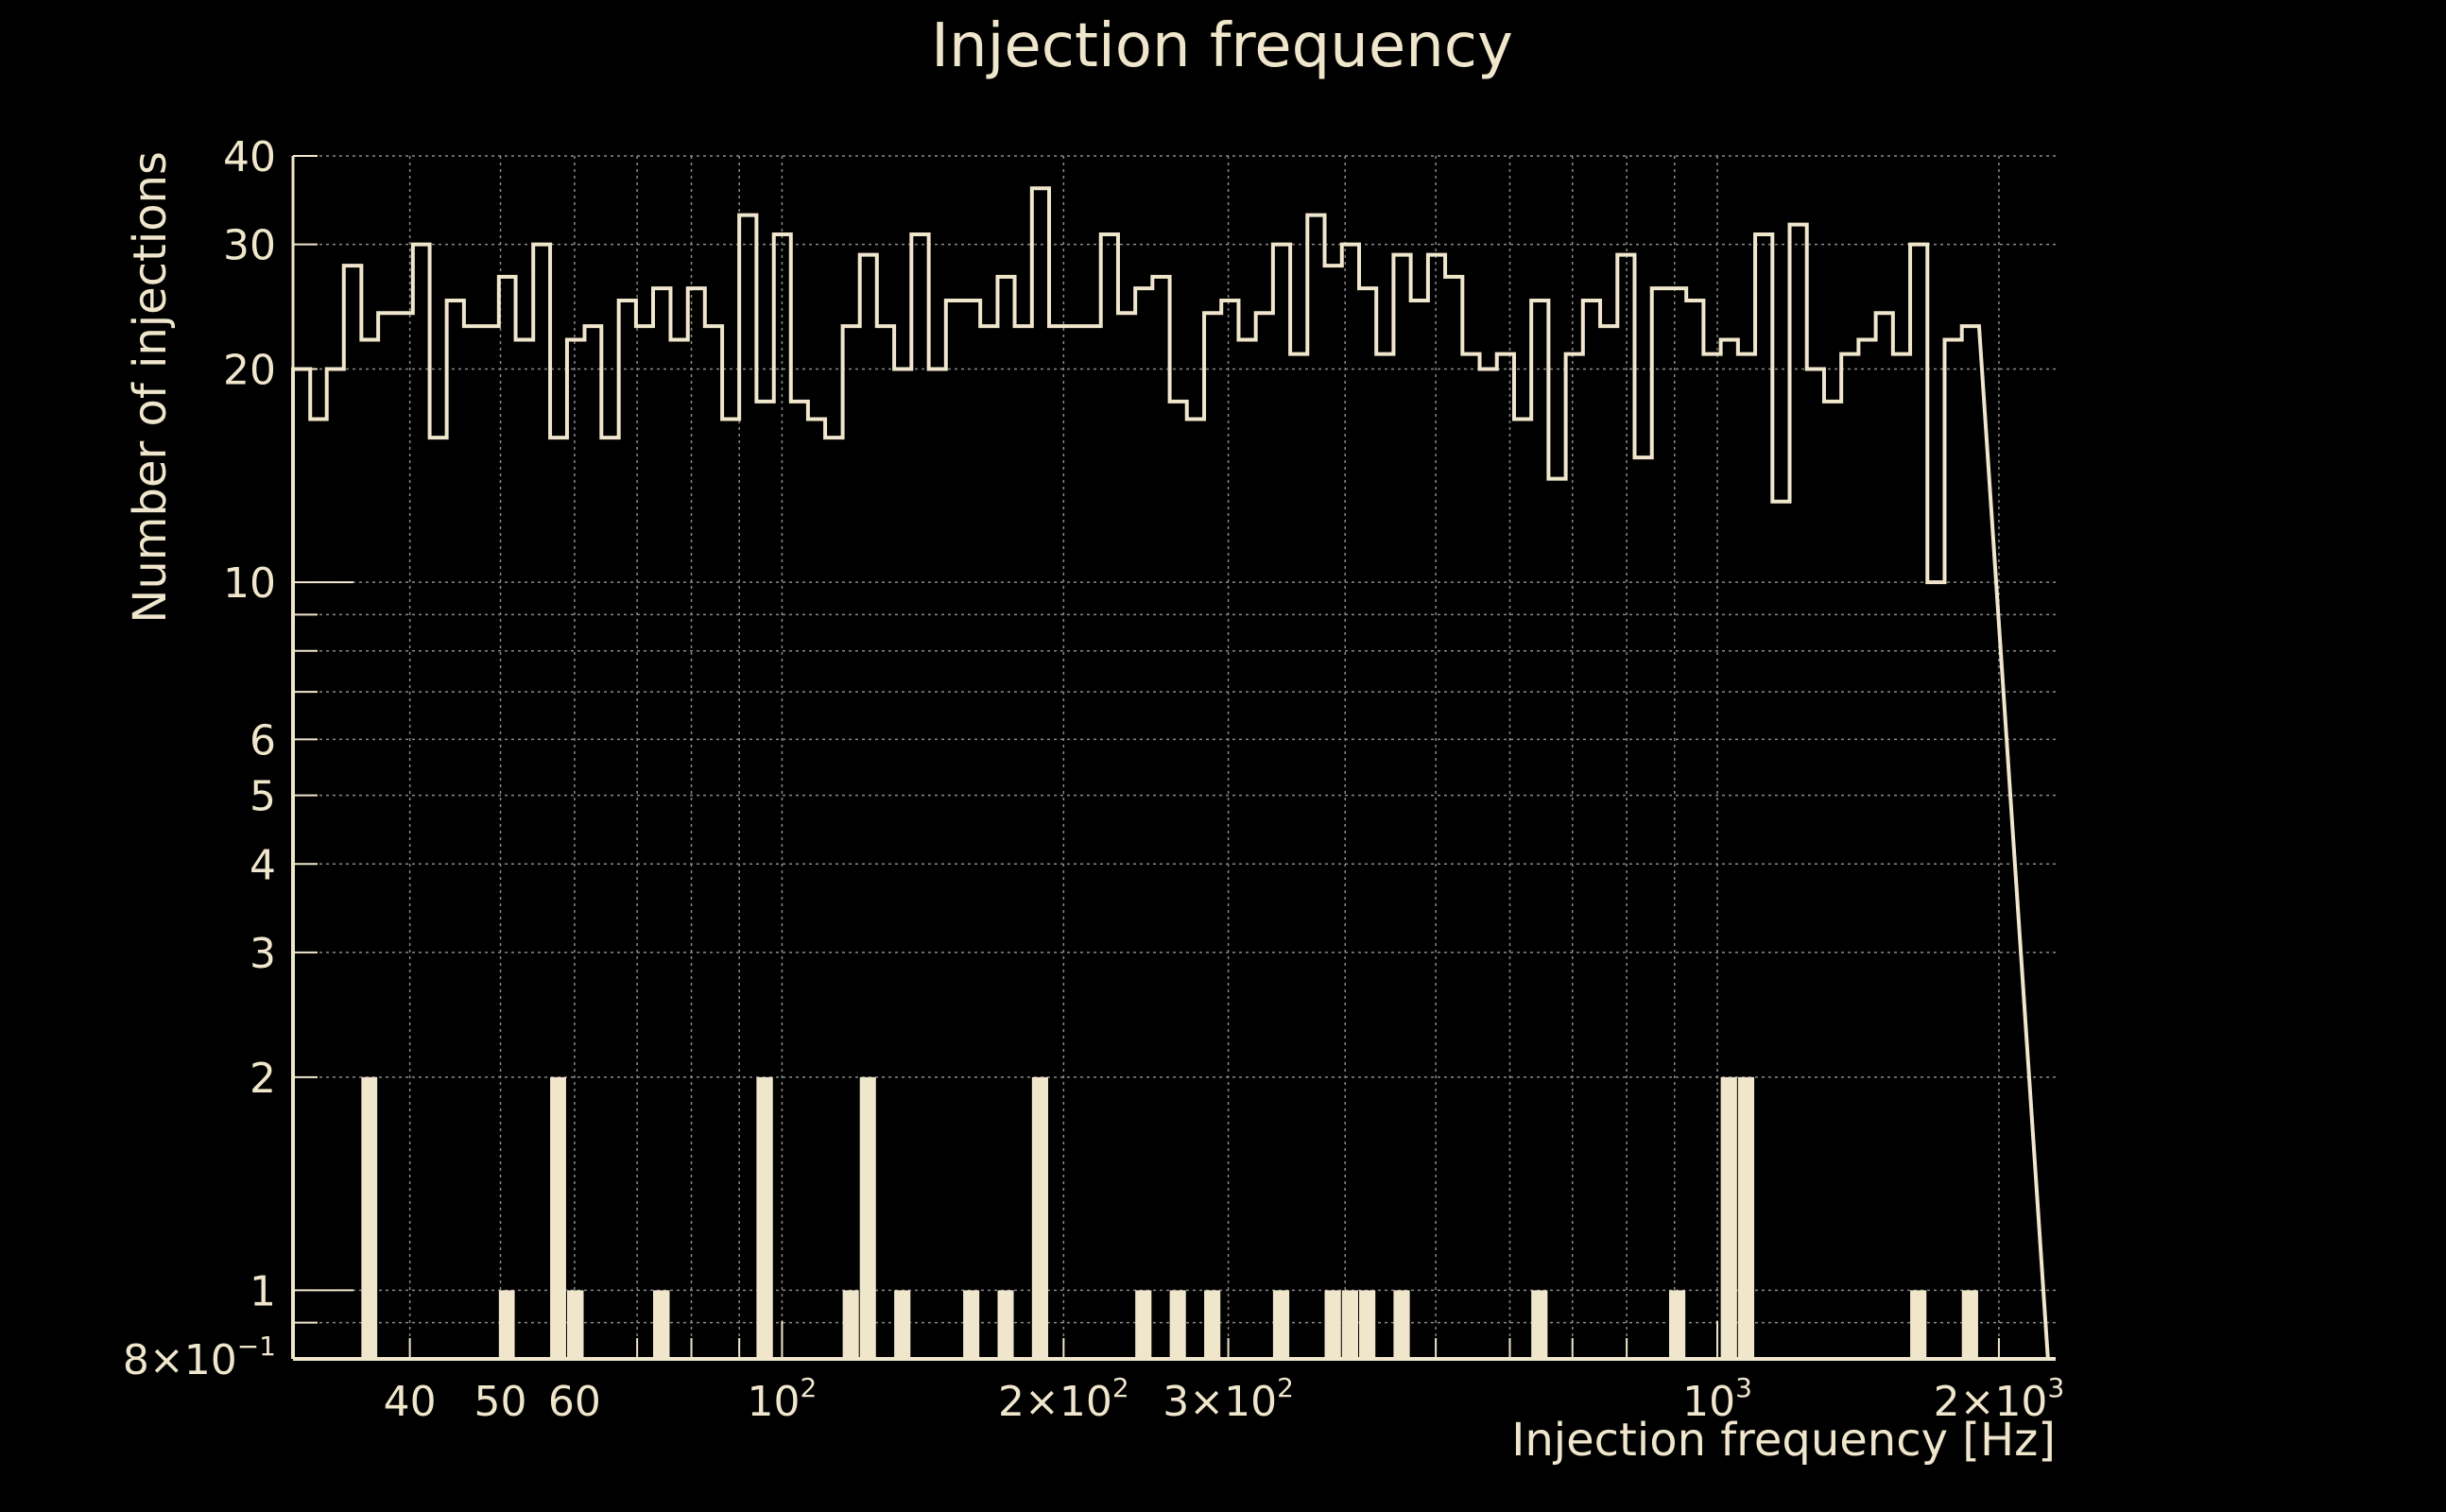 Image resolution: width=2446 pixels, height=1512 pixels. What do you see at coordinates (249, 246) in the screenshot?
I see `y-tick-label: 30` at bounding box center [249, 246].